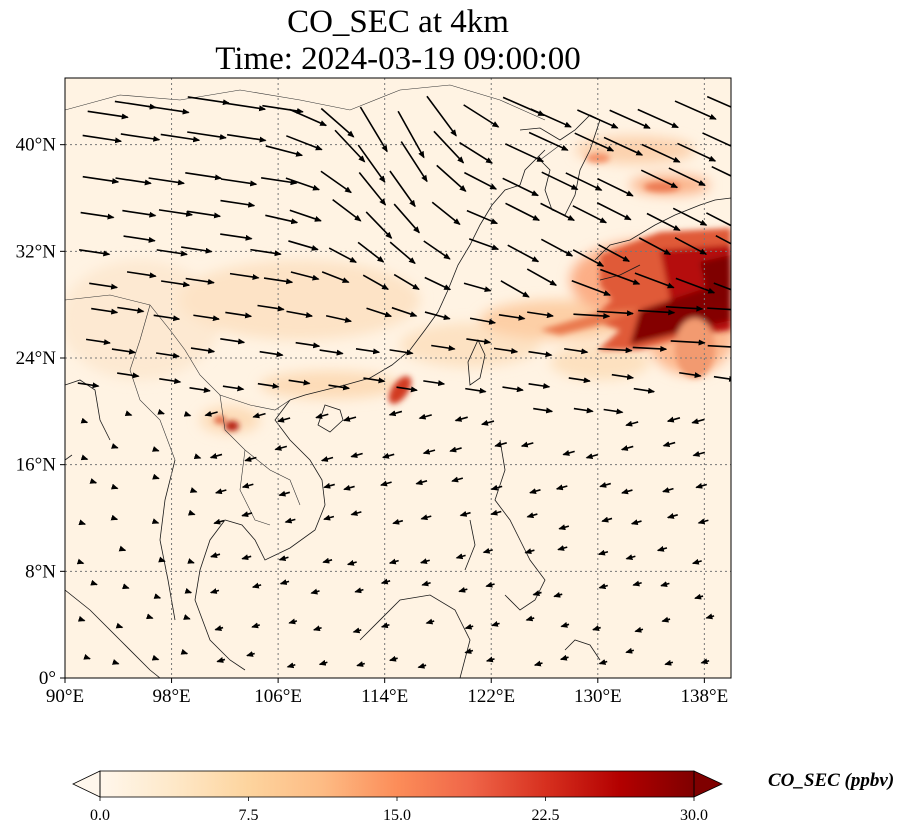  Describe the element at coordinates (36, 145) in the screenshot. I see `lat-tick-label: 40°N` at that location.